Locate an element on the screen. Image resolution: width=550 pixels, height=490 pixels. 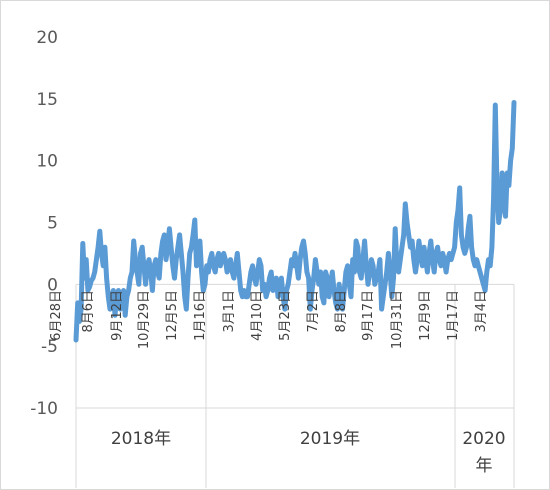
x-tick-label-2: 9月12日 is located at coordinates (117, 315).